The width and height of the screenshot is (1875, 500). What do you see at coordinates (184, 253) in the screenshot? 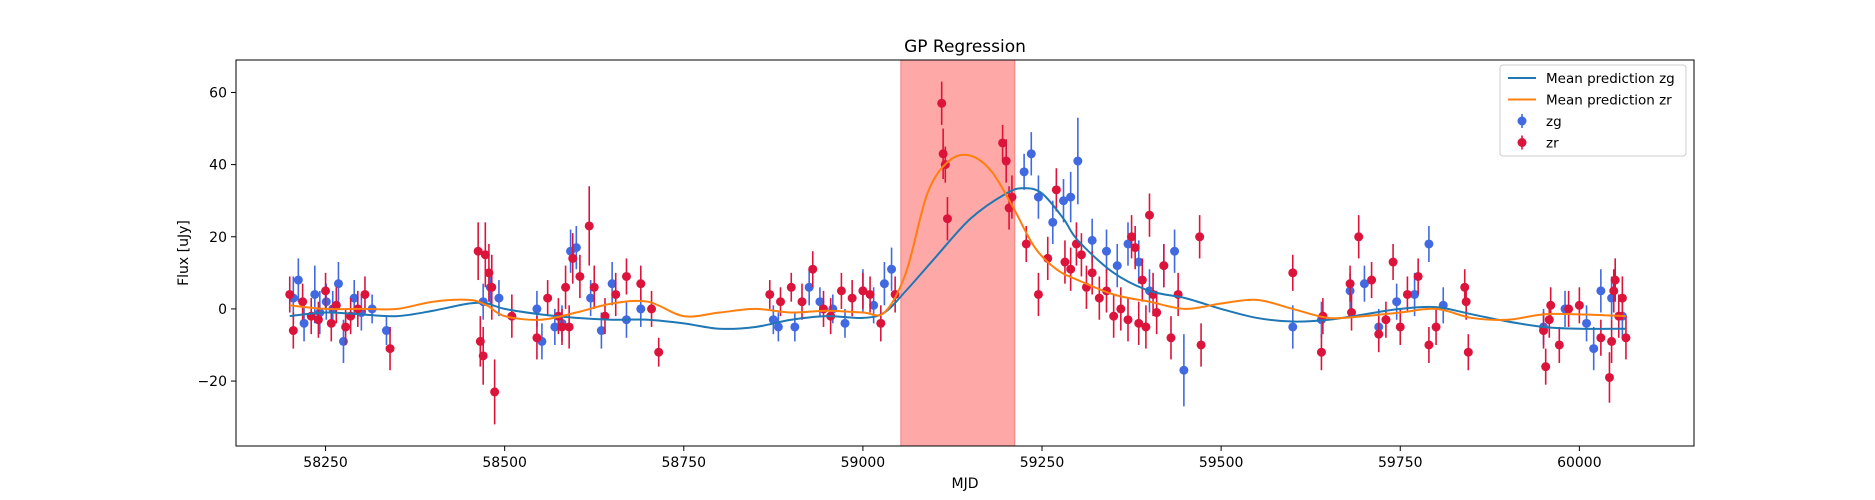
I see `y-axis-label: Flux [uJy]` at bounding box center [184, 253].